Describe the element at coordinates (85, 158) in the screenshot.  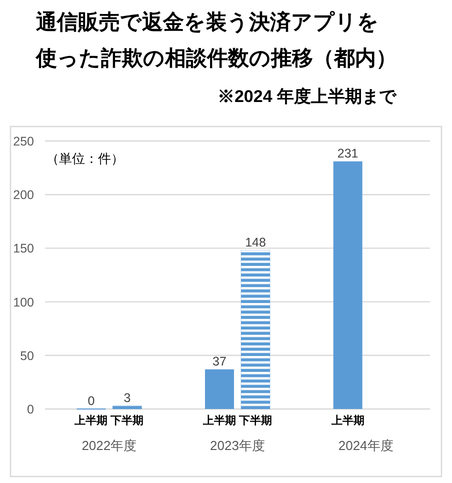
I see `annotation: （単位：件）` at that location.